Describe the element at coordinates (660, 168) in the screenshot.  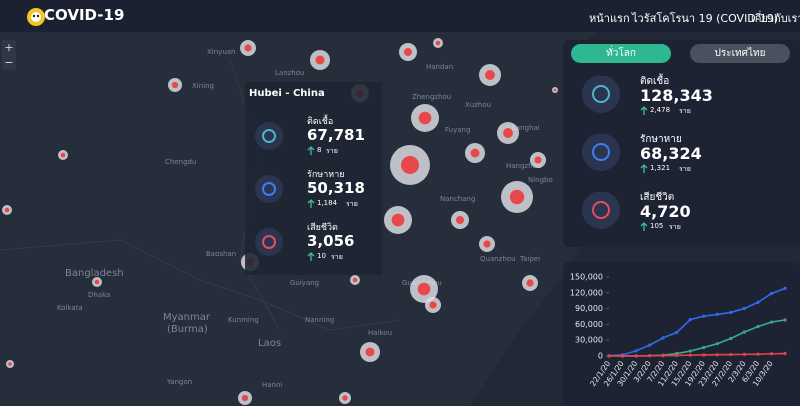
I see `stat-change: 1,321` at that location.